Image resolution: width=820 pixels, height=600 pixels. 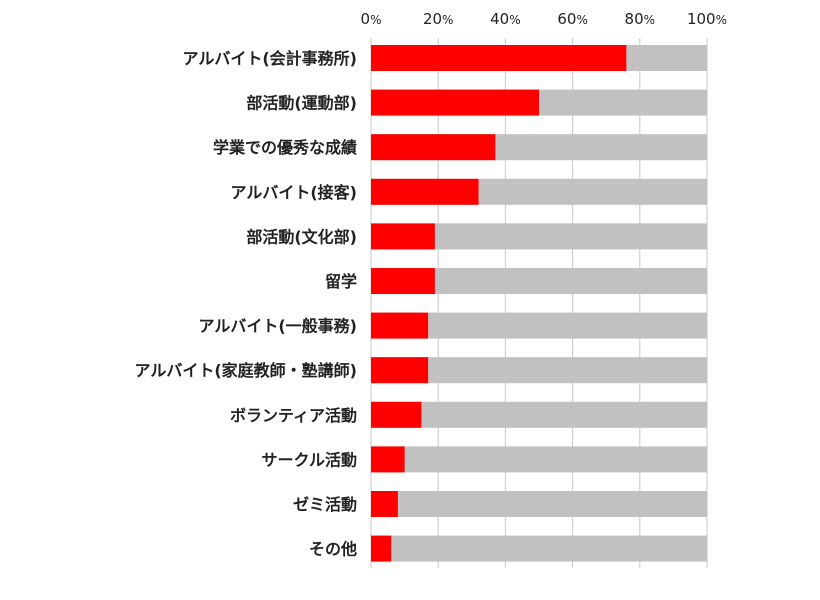 I want to click on category-label: アルバイト(会計事務所), so click(x=270, y=58).